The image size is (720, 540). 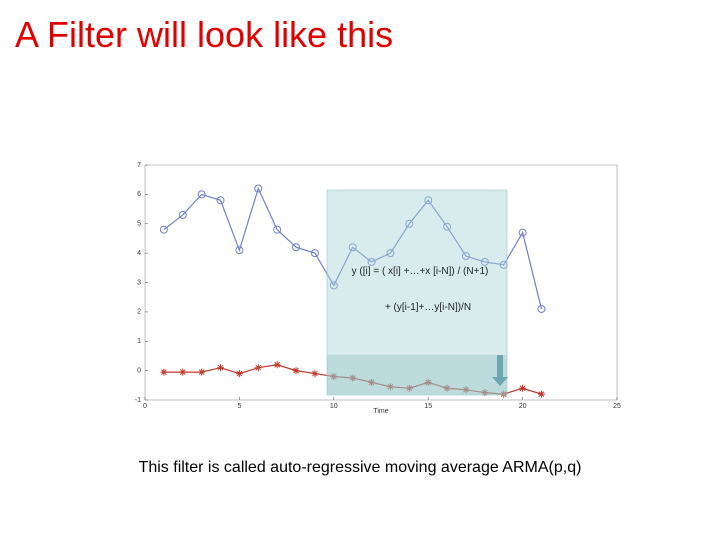 What do you see at coordinates (500, 366) in the screenshot?
I see `arrow-shaft` at bounding box center [500, 366].